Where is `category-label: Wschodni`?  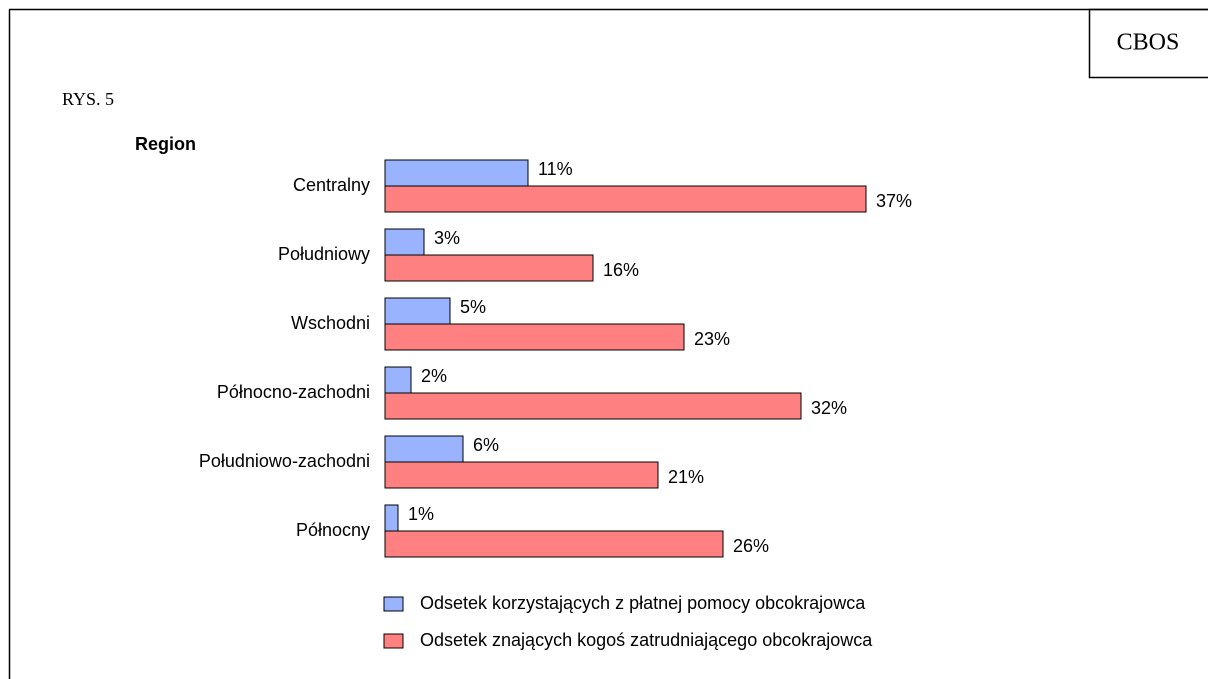
category-label: Wschodni is located at coordinates (330, 323).